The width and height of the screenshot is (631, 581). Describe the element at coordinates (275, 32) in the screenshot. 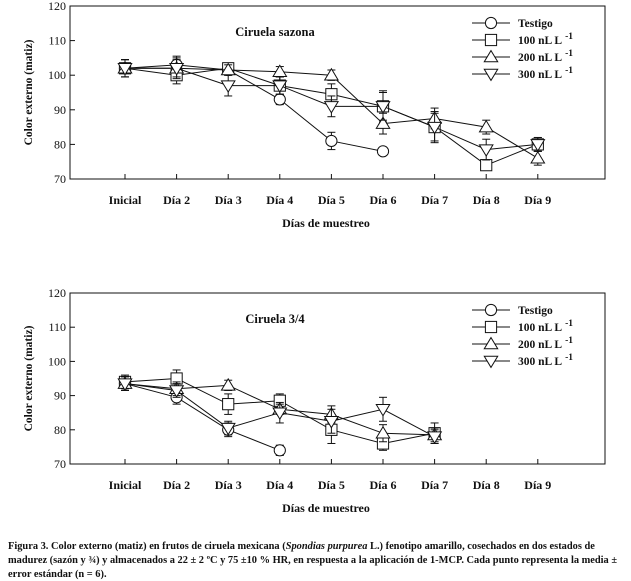

I see `chart-title: Ciruela sazona` at that location.